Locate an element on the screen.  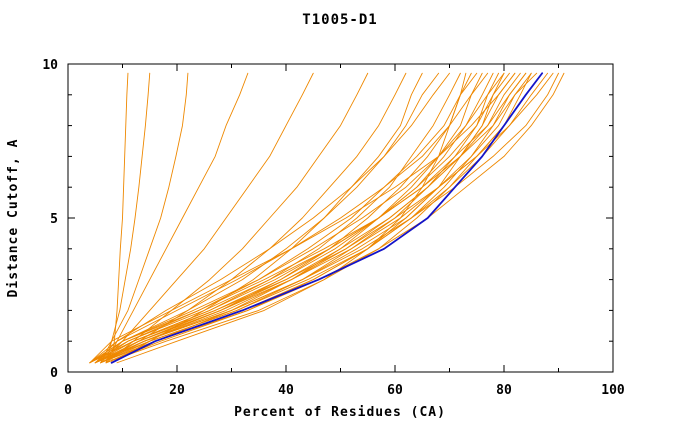
chart-title: T1005-D1 is located at coordinates (339, 20).